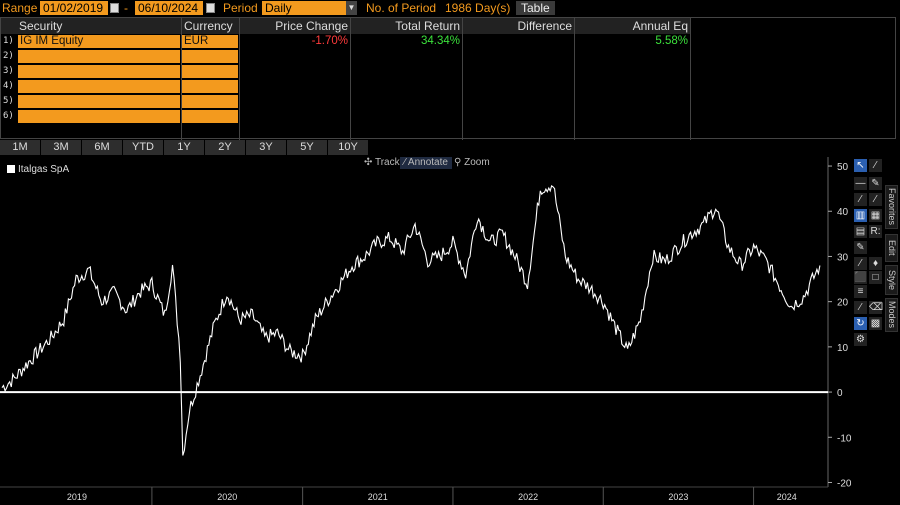 This screenshot has height=505, width=900. Describe the element at coordinates (891, 207) in the screenshot. I see `favorites-tab: Favorites` at that location.